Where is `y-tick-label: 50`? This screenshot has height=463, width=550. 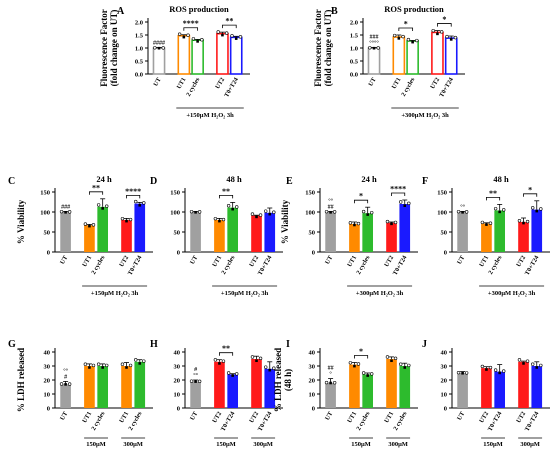
y-tick-label: 50 is located at coordinates (177, 232).